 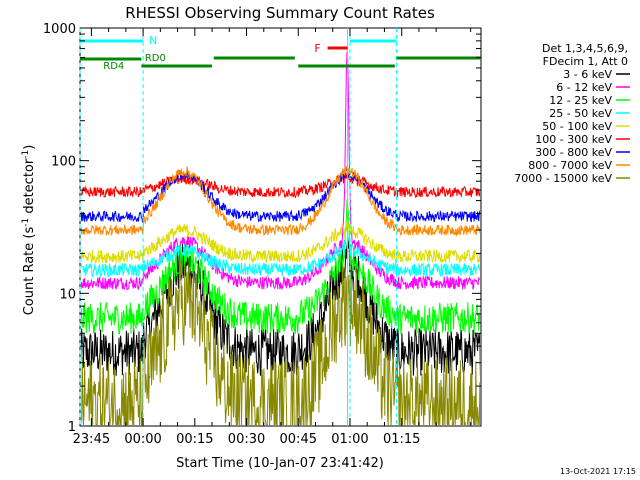 What do you see at coordinates (585, 61) in the screenshot?
I see `legend-header-2: FDecim 1, Att 0` at bounding box center [585, 61].